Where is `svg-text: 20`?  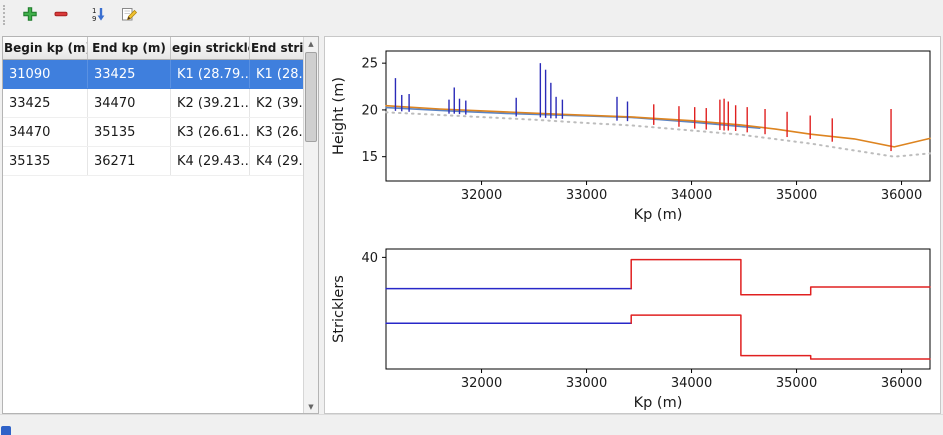 svg-text: 20 is located at coordinates (369, 110).